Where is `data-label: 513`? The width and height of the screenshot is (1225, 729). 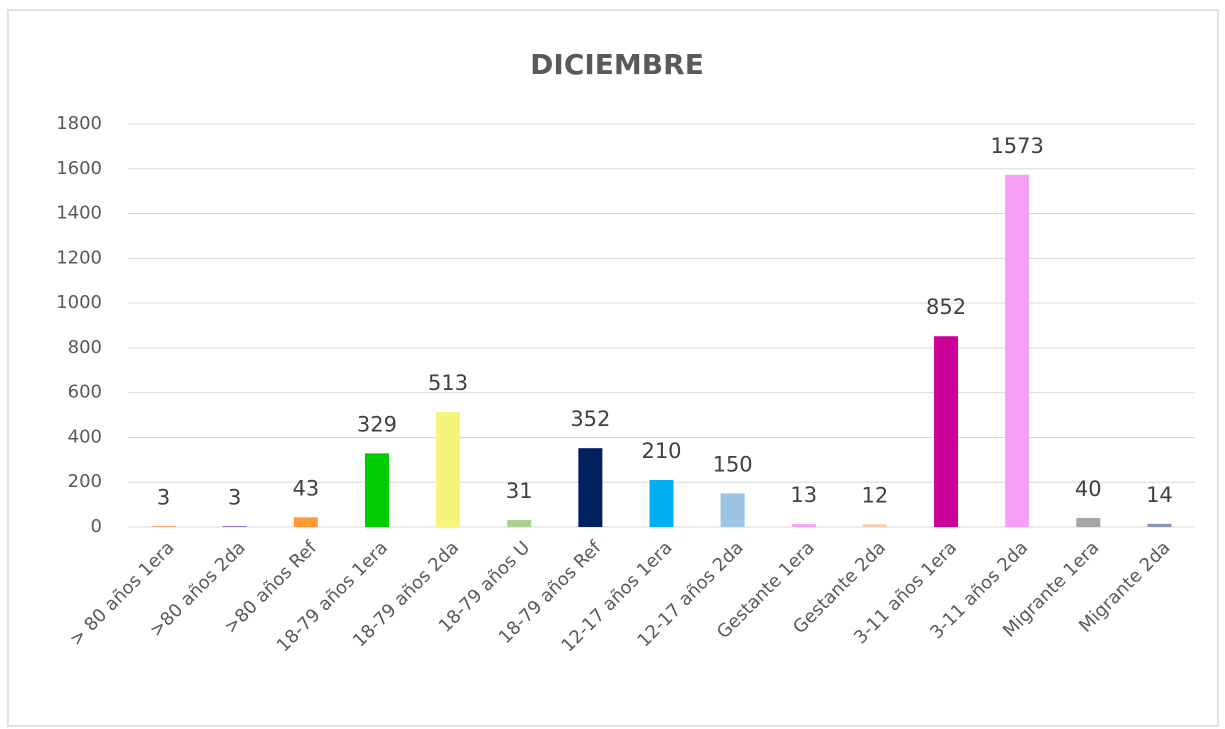
data-label: 513 is located at coordinates (448, 383).